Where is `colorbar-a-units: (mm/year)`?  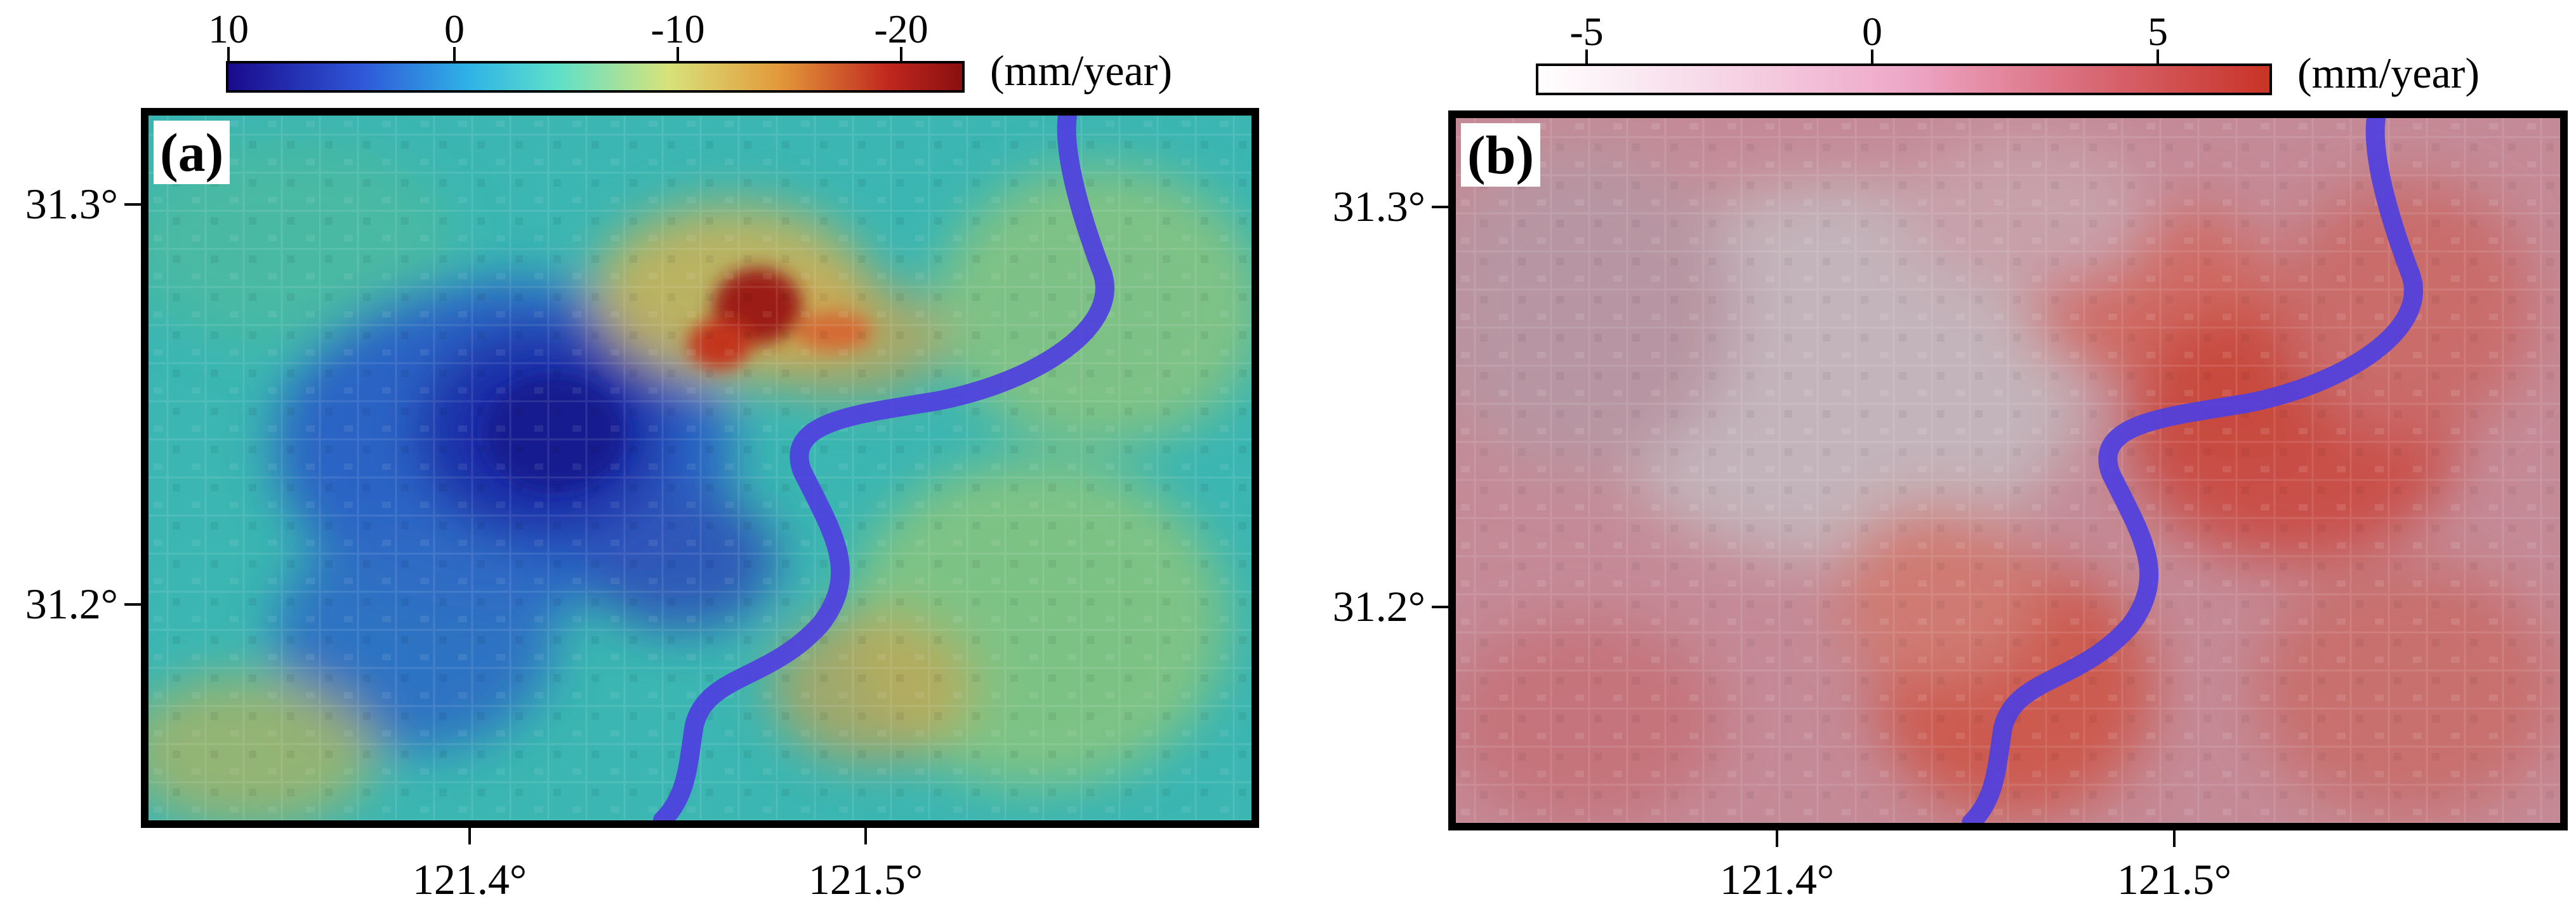 colorbar-a-units: (mm/year) is located at coordinates (1081, 70).